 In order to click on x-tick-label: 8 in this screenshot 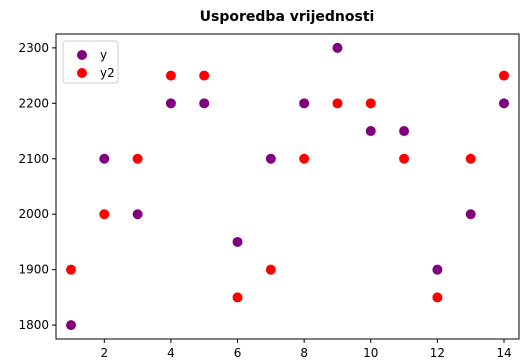, I will do `click(304, 353)`.